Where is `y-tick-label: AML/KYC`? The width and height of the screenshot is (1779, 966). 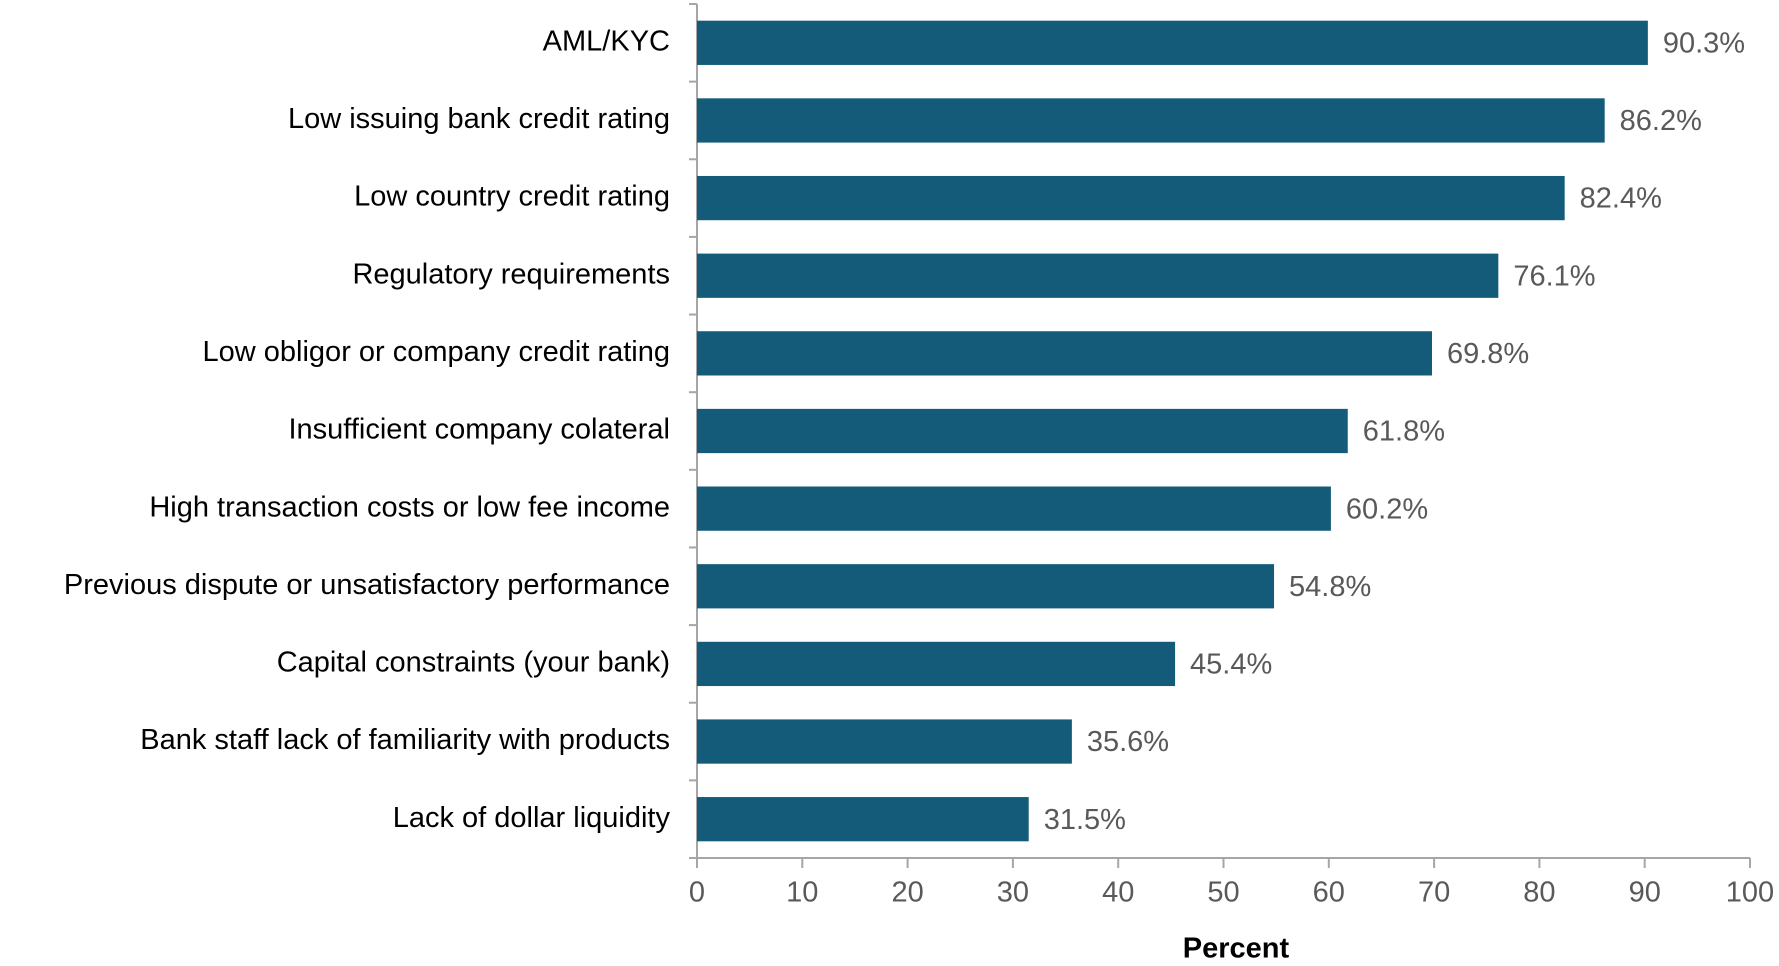
y-tick-label: AML/KYC is located at coordinates (606, 41).